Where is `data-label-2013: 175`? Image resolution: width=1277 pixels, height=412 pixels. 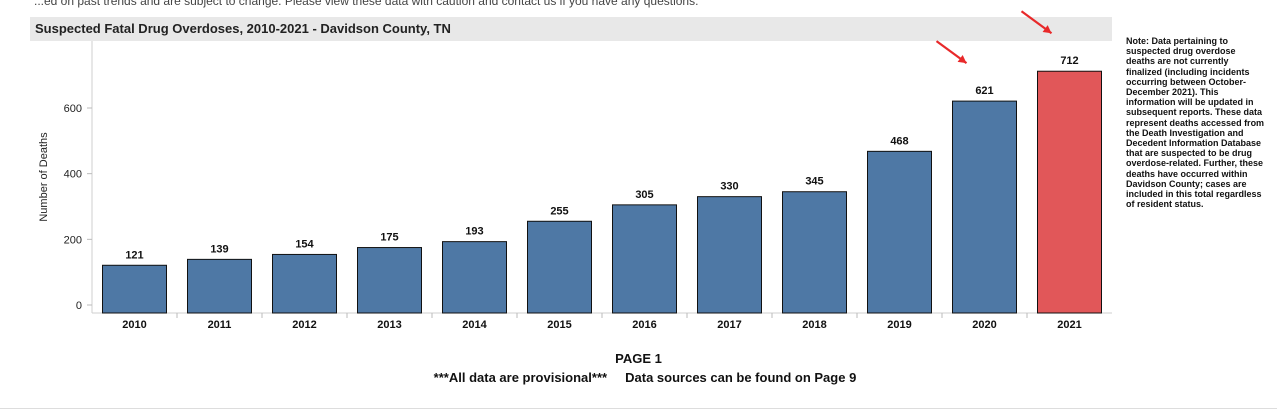
data-label-2013: 175 is located at coordinates (389, 238).